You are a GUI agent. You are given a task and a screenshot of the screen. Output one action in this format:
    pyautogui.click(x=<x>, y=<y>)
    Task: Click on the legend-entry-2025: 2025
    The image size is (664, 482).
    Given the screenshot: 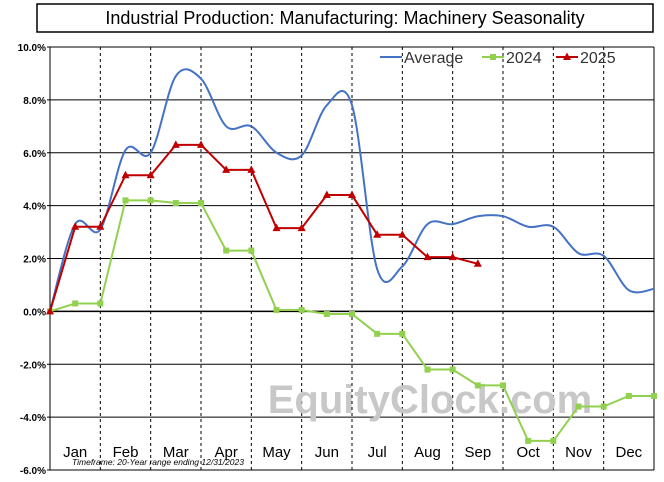 What is the action you would take?
    pyautogui.click(x=586, y=58)
    